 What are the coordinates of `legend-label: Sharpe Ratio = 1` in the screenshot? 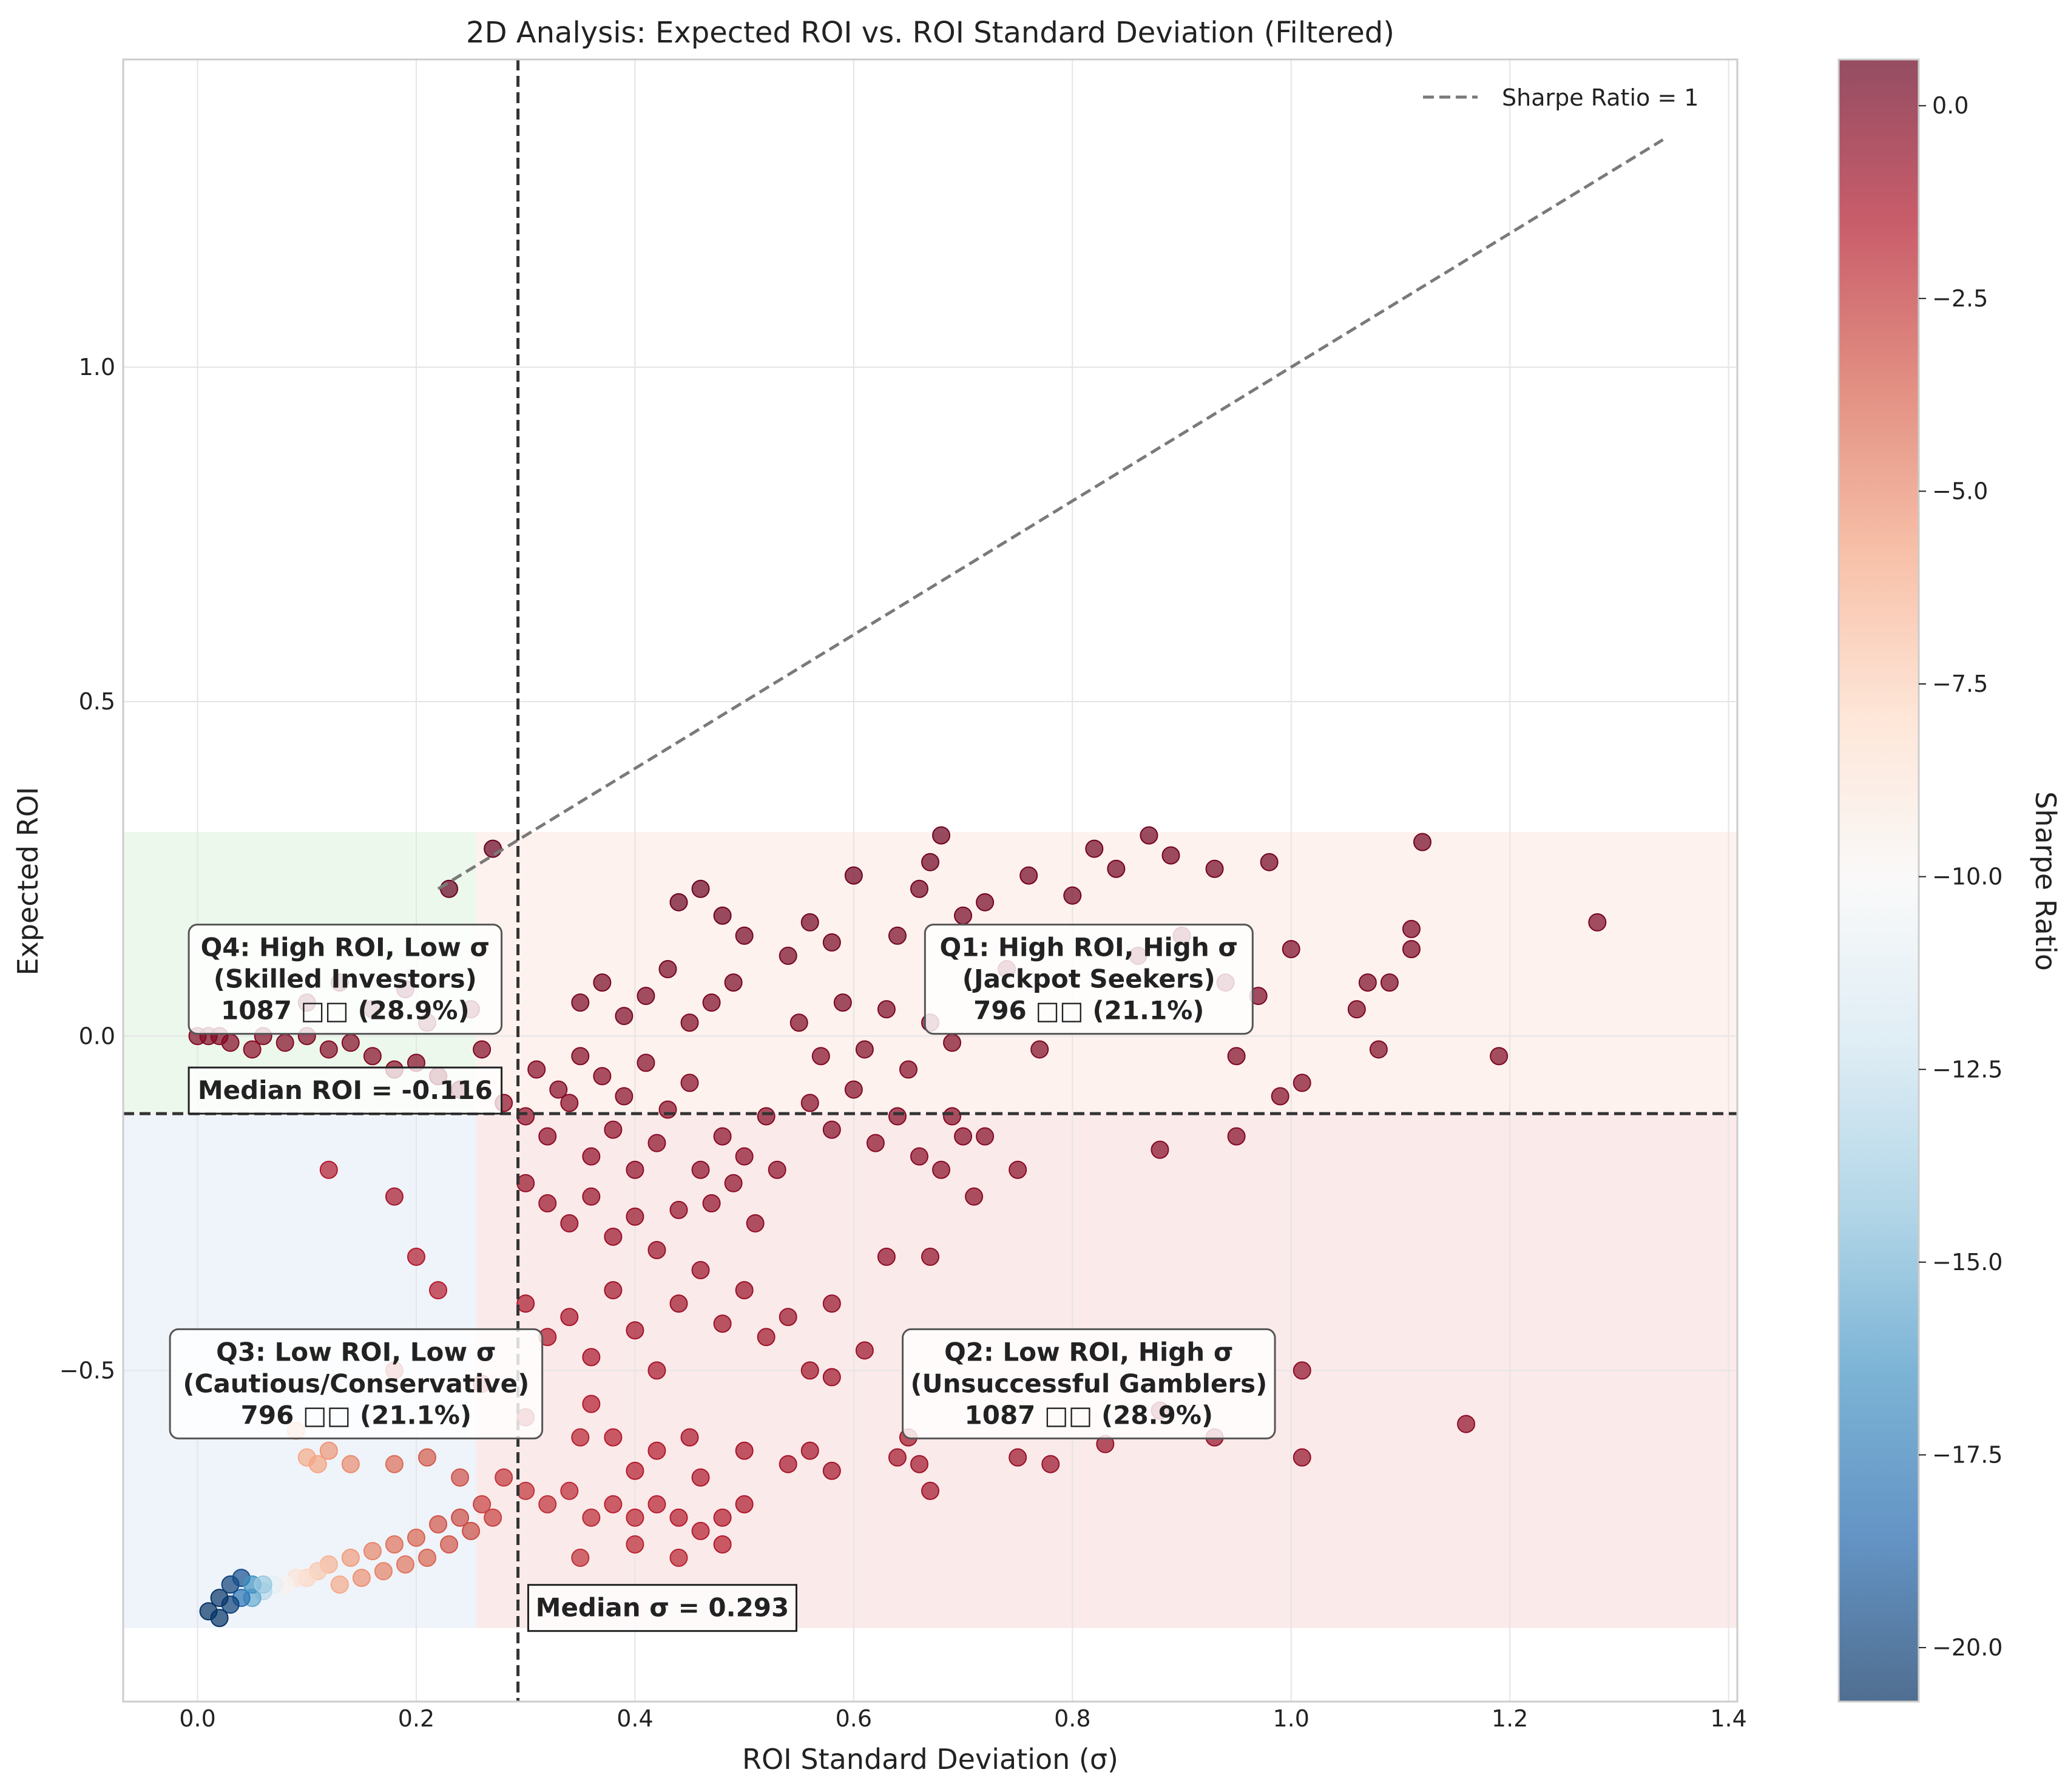 It's located at (1600, 97).